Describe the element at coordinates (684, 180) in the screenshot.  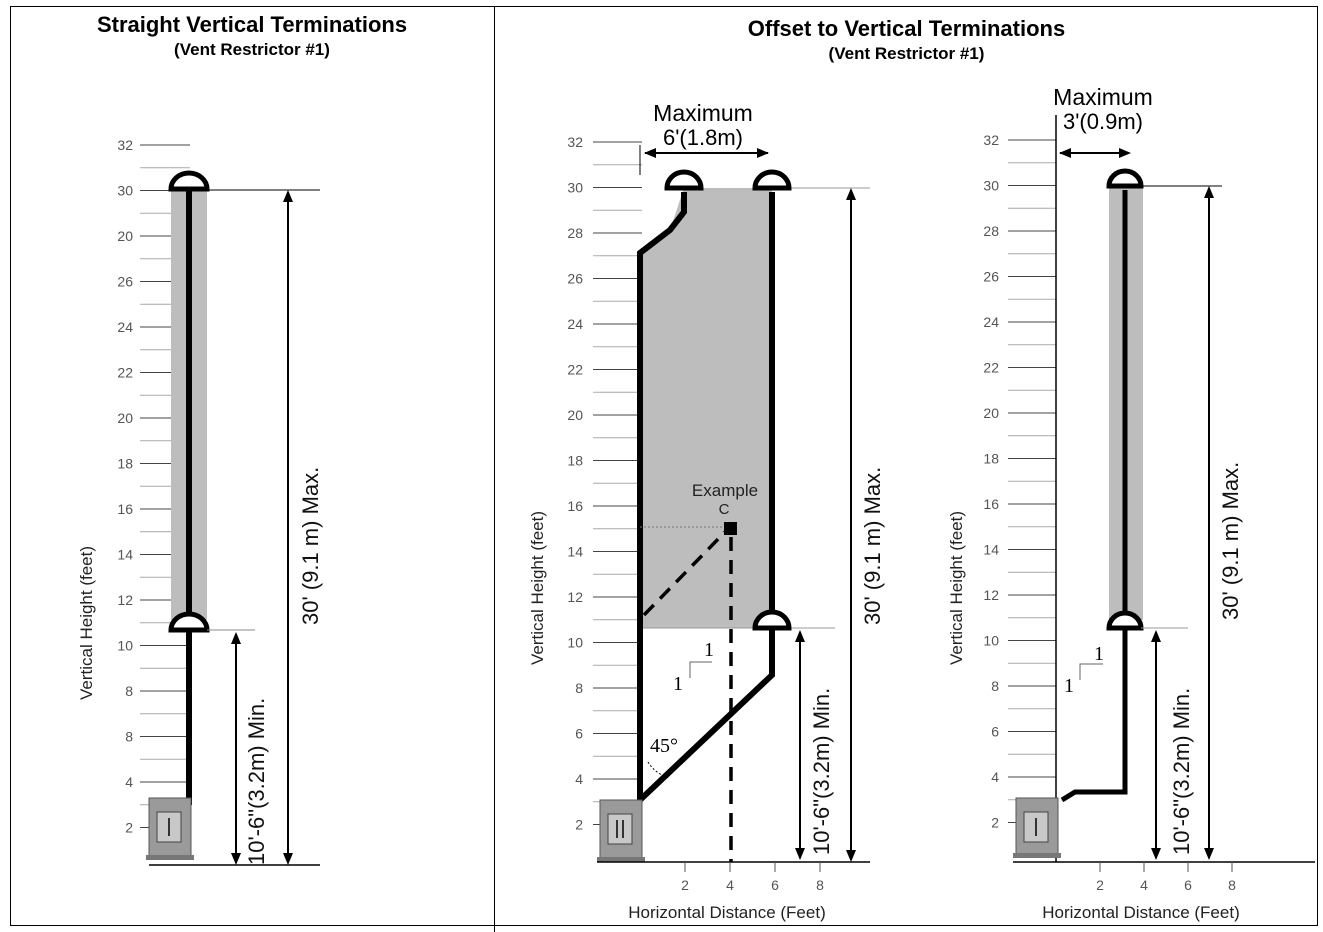
I see `termination-cap-left` at that location.